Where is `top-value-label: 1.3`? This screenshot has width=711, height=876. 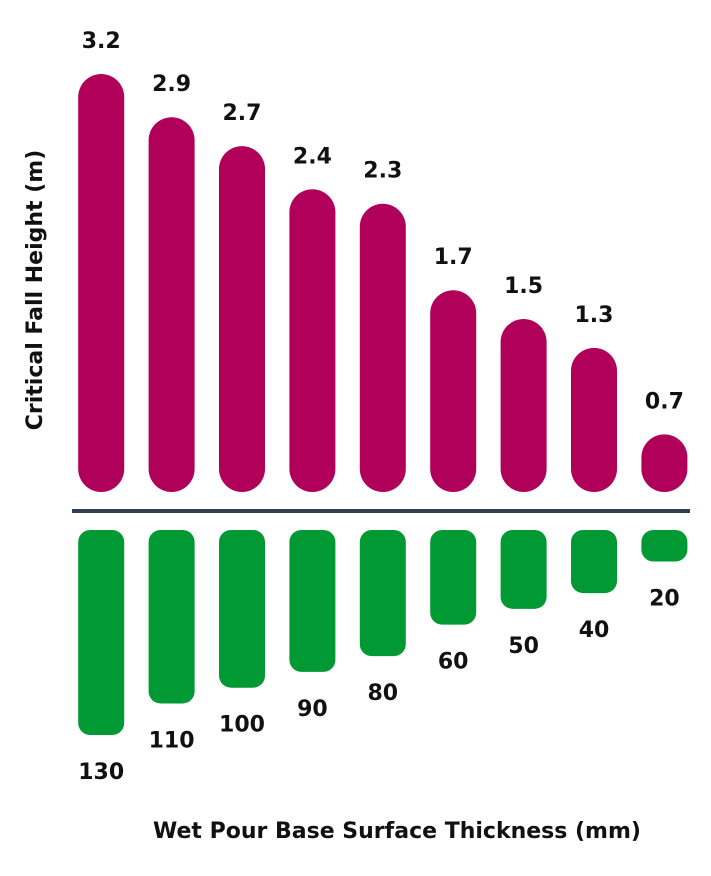
top-value-label: 1.3 is located at coordinates (594, 315).